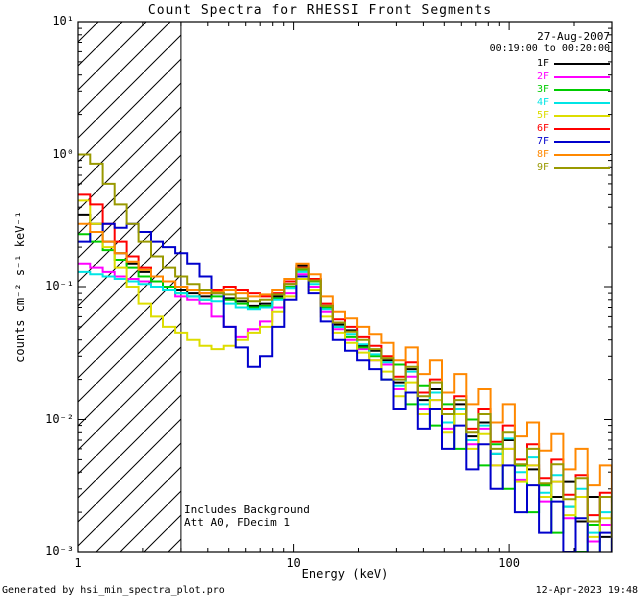 This screenshot has height=600, width=640. Describe the element at coordinates (542, 89) in the screenshot. I see `legend-label: 3F` at that location.